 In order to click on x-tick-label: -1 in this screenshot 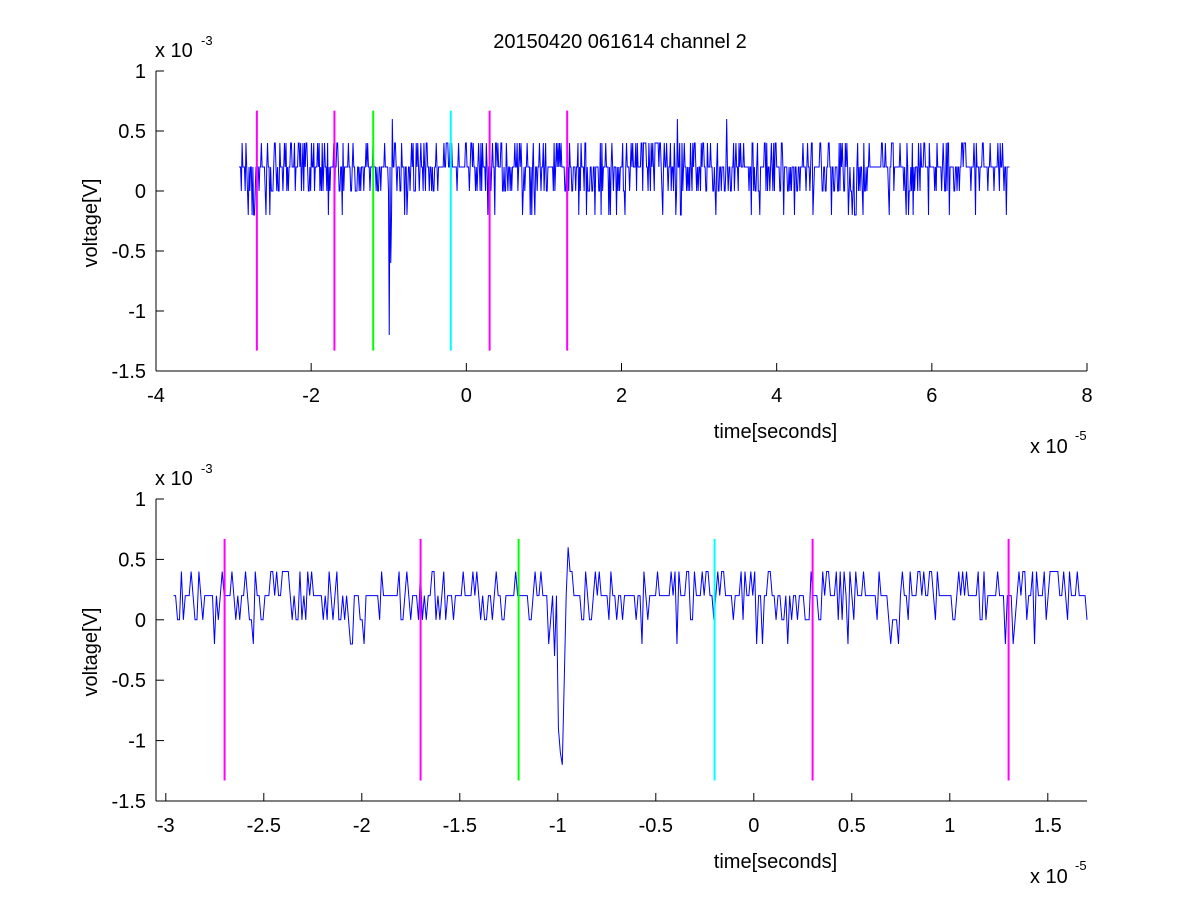, I will do `click(558, 826)`.